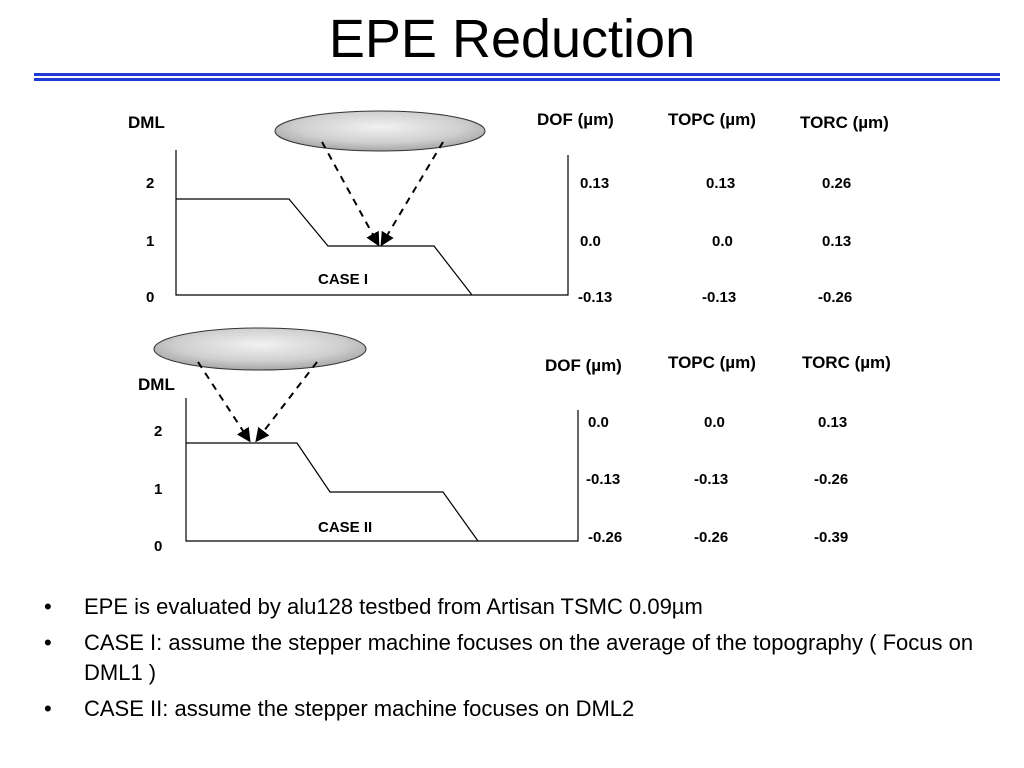 This screenshot has width=1024, height=768. Describe the element at coordinates (350, 194) in the screenshot. I see `case1-light-ray-left` at that location.